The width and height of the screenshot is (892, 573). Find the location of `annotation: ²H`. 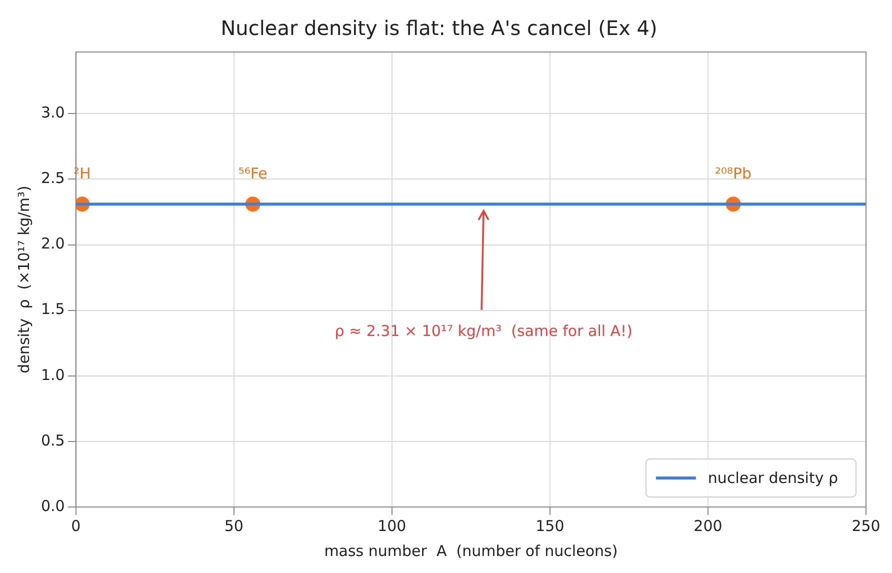

annotation: ²H is located at coordinates (82, 173).